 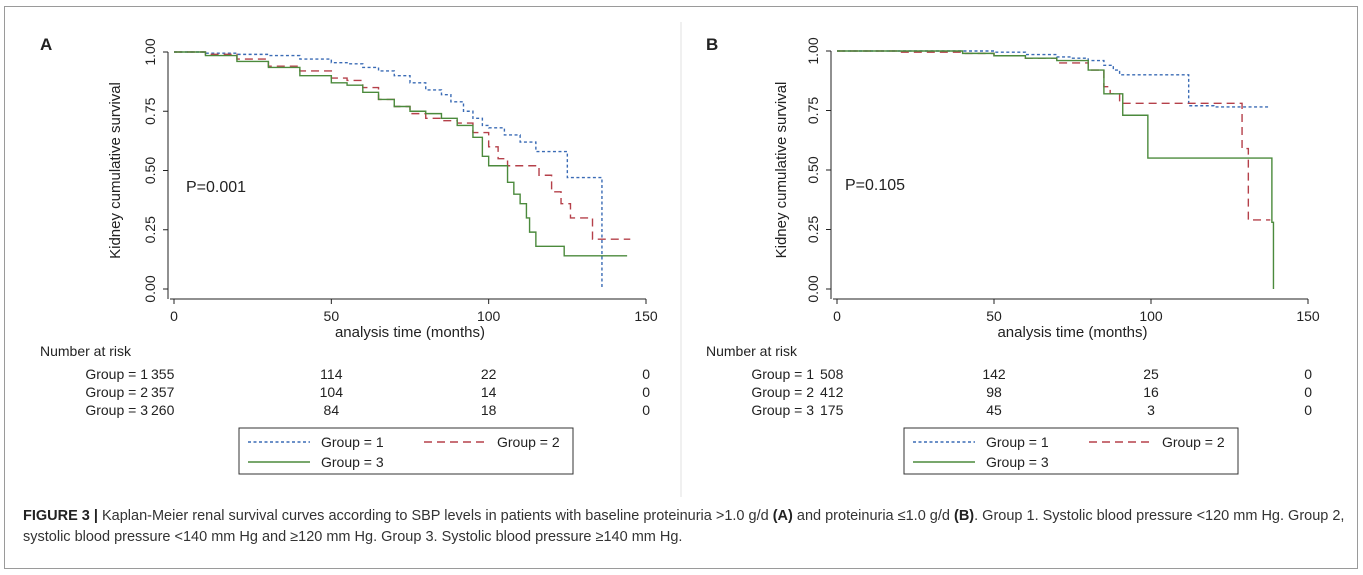 What do you see at coordinates (331, 374) in the screenshot?
I see `panel-a-risk-value: 114` at bounding box center [331, 374].